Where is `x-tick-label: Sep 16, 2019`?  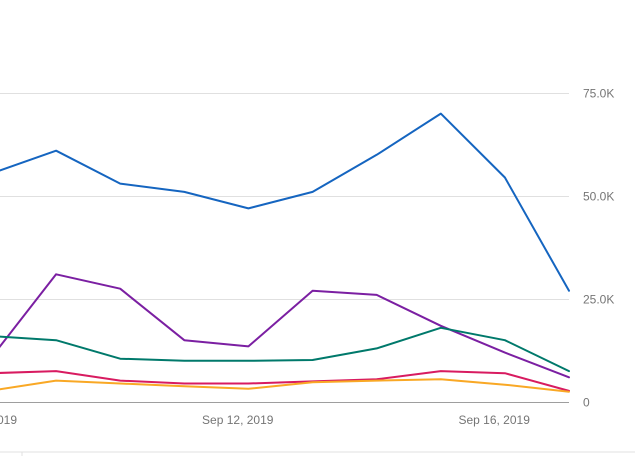
x-tick-label: Sep 16, 2019 is located at coordinates (494, 420).